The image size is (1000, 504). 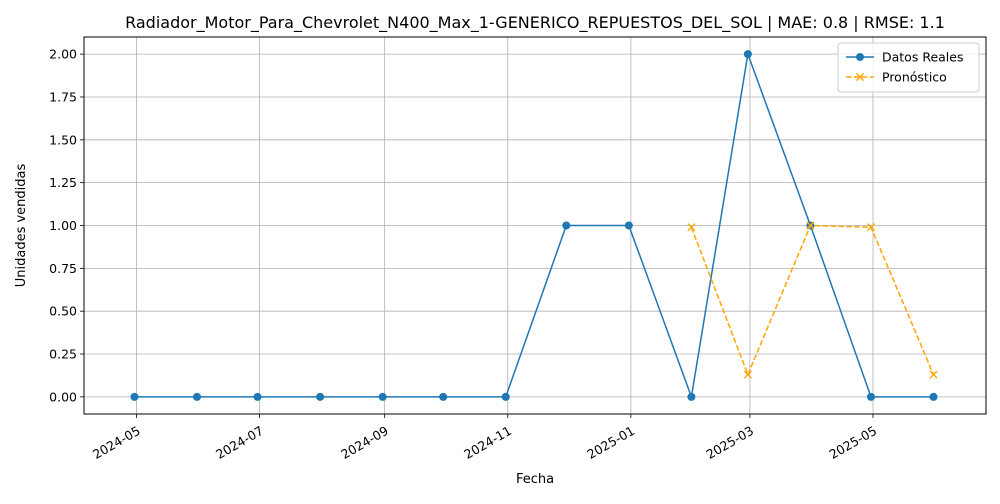 I want to click on y-tick-label: 2.00, so click(x=63, y=54).